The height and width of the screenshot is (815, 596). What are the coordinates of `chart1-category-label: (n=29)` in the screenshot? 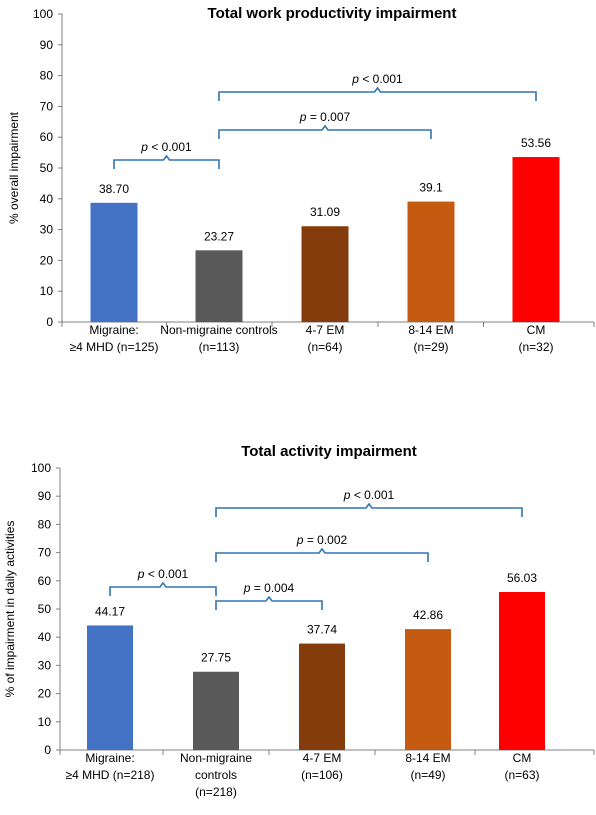 It's located at (430, 347).